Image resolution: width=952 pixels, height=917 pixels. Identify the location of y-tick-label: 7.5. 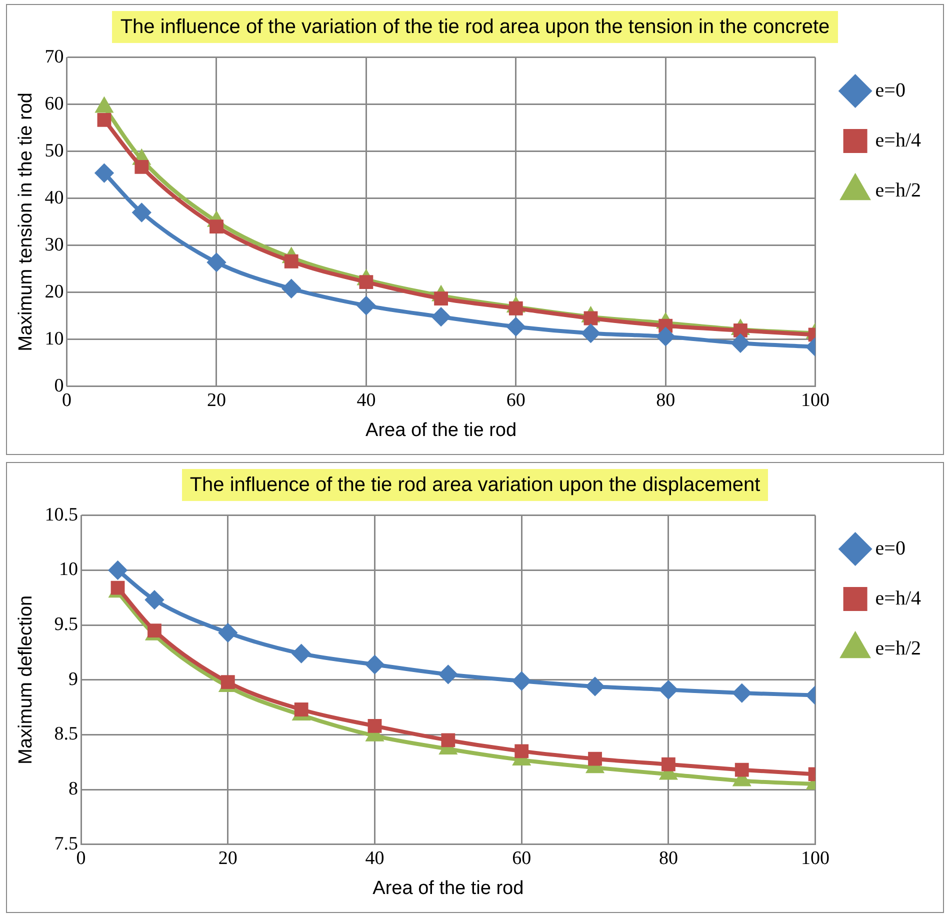
(66, 843).